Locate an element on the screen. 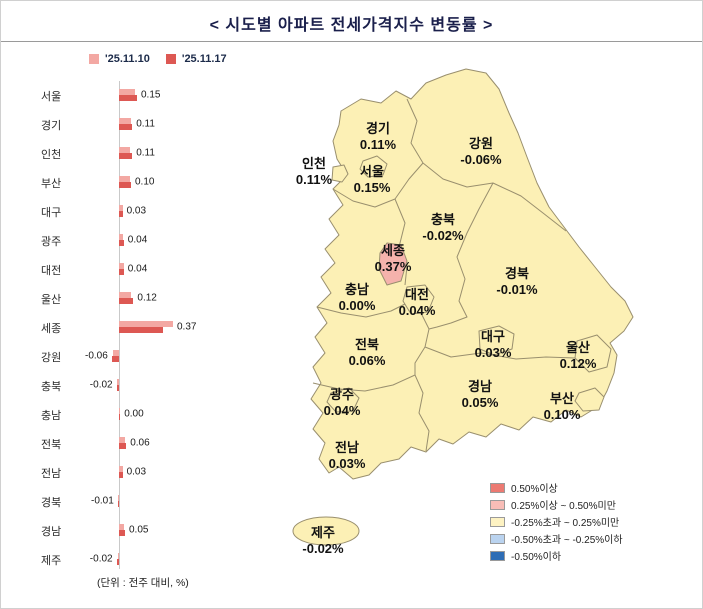 Image resolution: width=703 pixels, height=609 pixels. bar-category-label: 세종 is located at coordinates (51, 329).